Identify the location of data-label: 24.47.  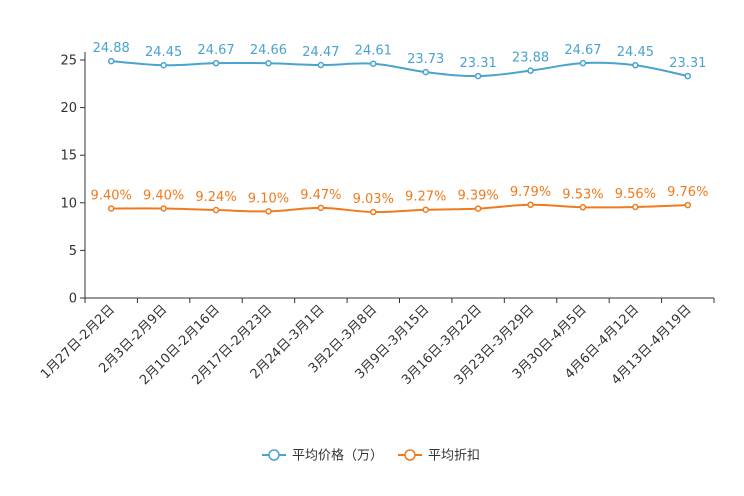
(320, 52).